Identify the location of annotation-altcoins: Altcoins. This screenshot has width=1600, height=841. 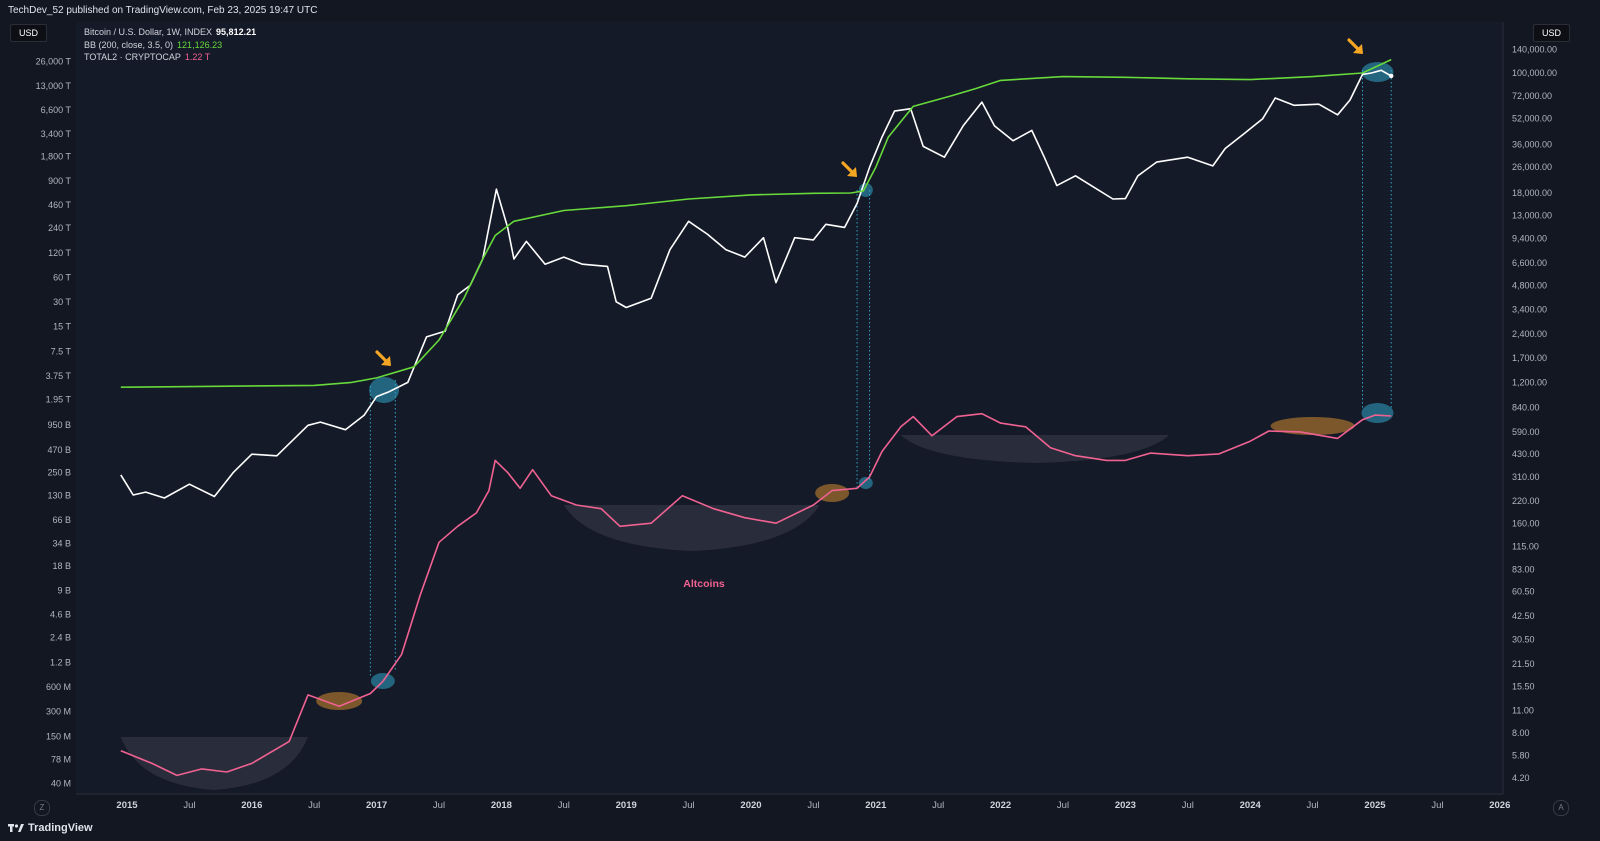
(704, 584).